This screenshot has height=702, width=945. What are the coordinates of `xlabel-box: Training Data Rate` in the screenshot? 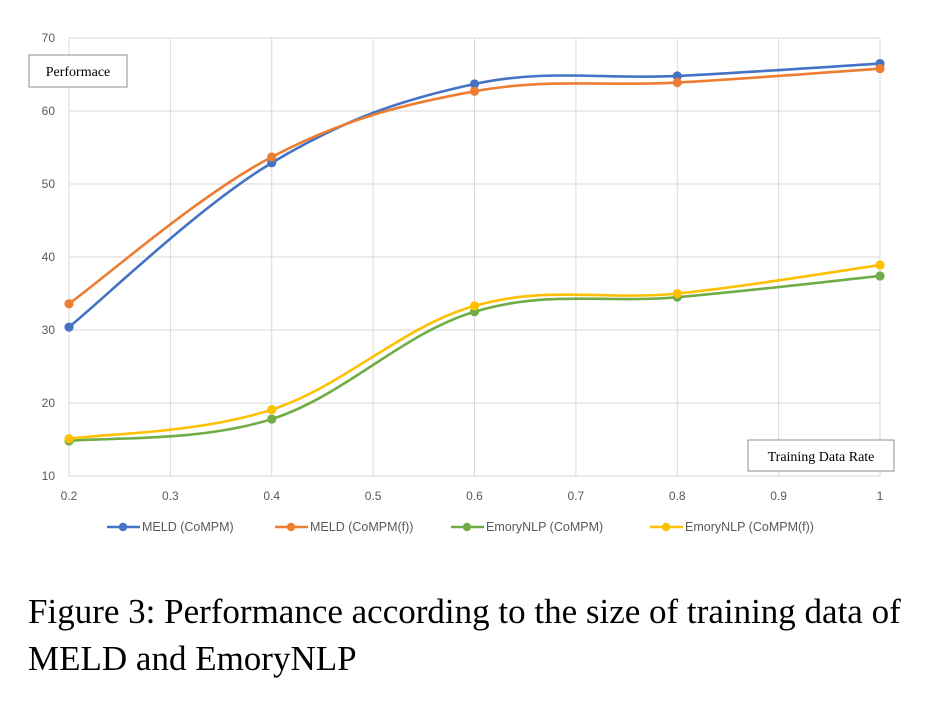 It's located at (821, 455).